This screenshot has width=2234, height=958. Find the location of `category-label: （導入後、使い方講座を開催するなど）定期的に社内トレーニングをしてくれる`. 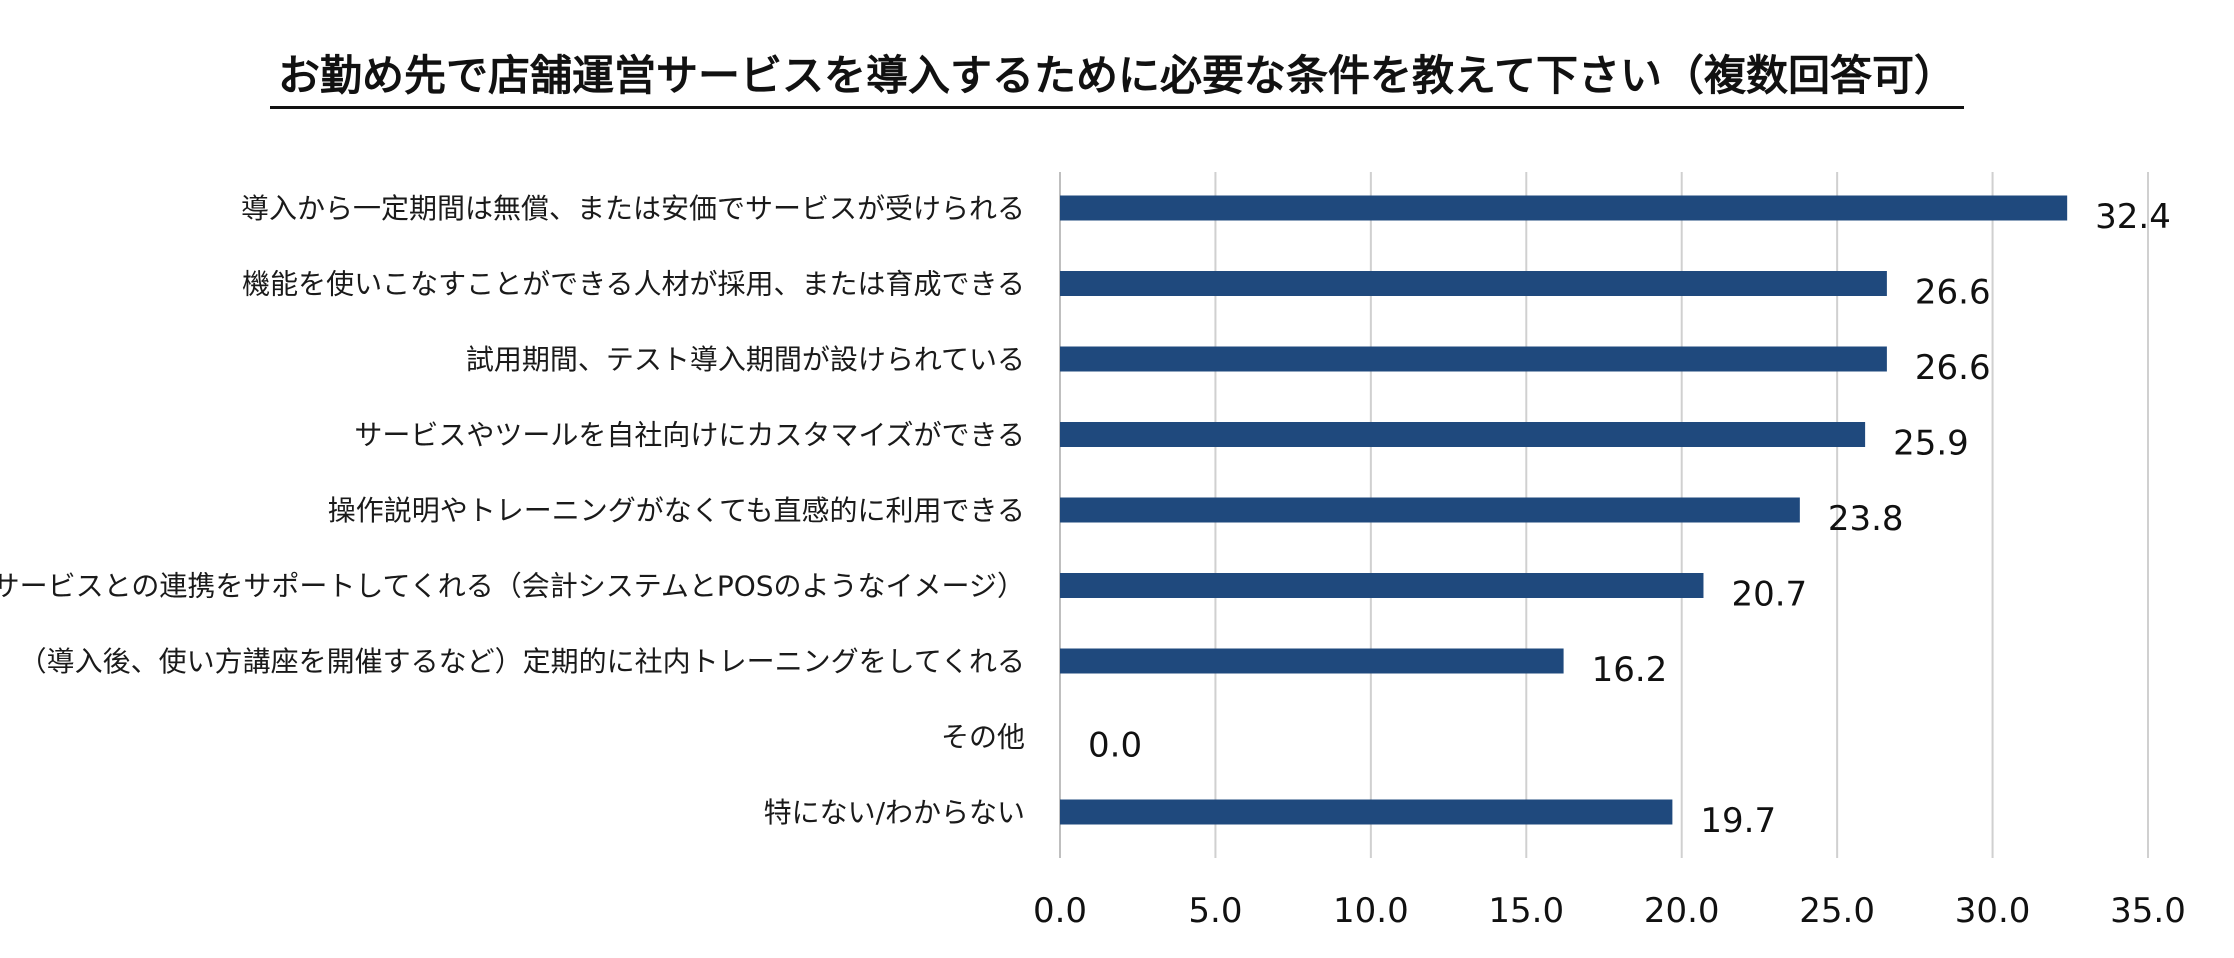

category-label: （導入後、使い方講座を開催するなど）定期的に社内トレーニングをしてくれる is located at coordinates (522, 661).